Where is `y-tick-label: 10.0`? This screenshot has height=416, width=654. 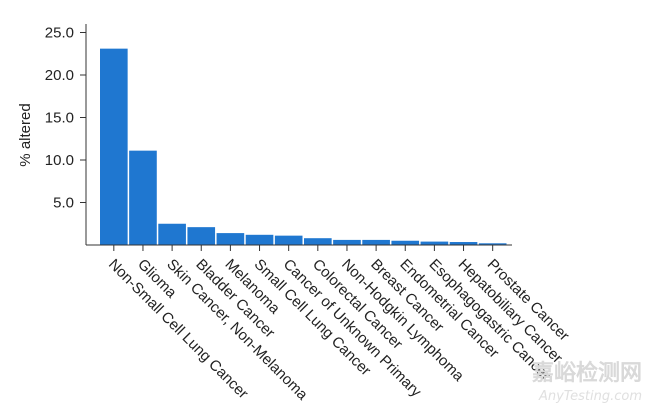
y-tick-label: 10.0 is located at coordinates (59, 160).